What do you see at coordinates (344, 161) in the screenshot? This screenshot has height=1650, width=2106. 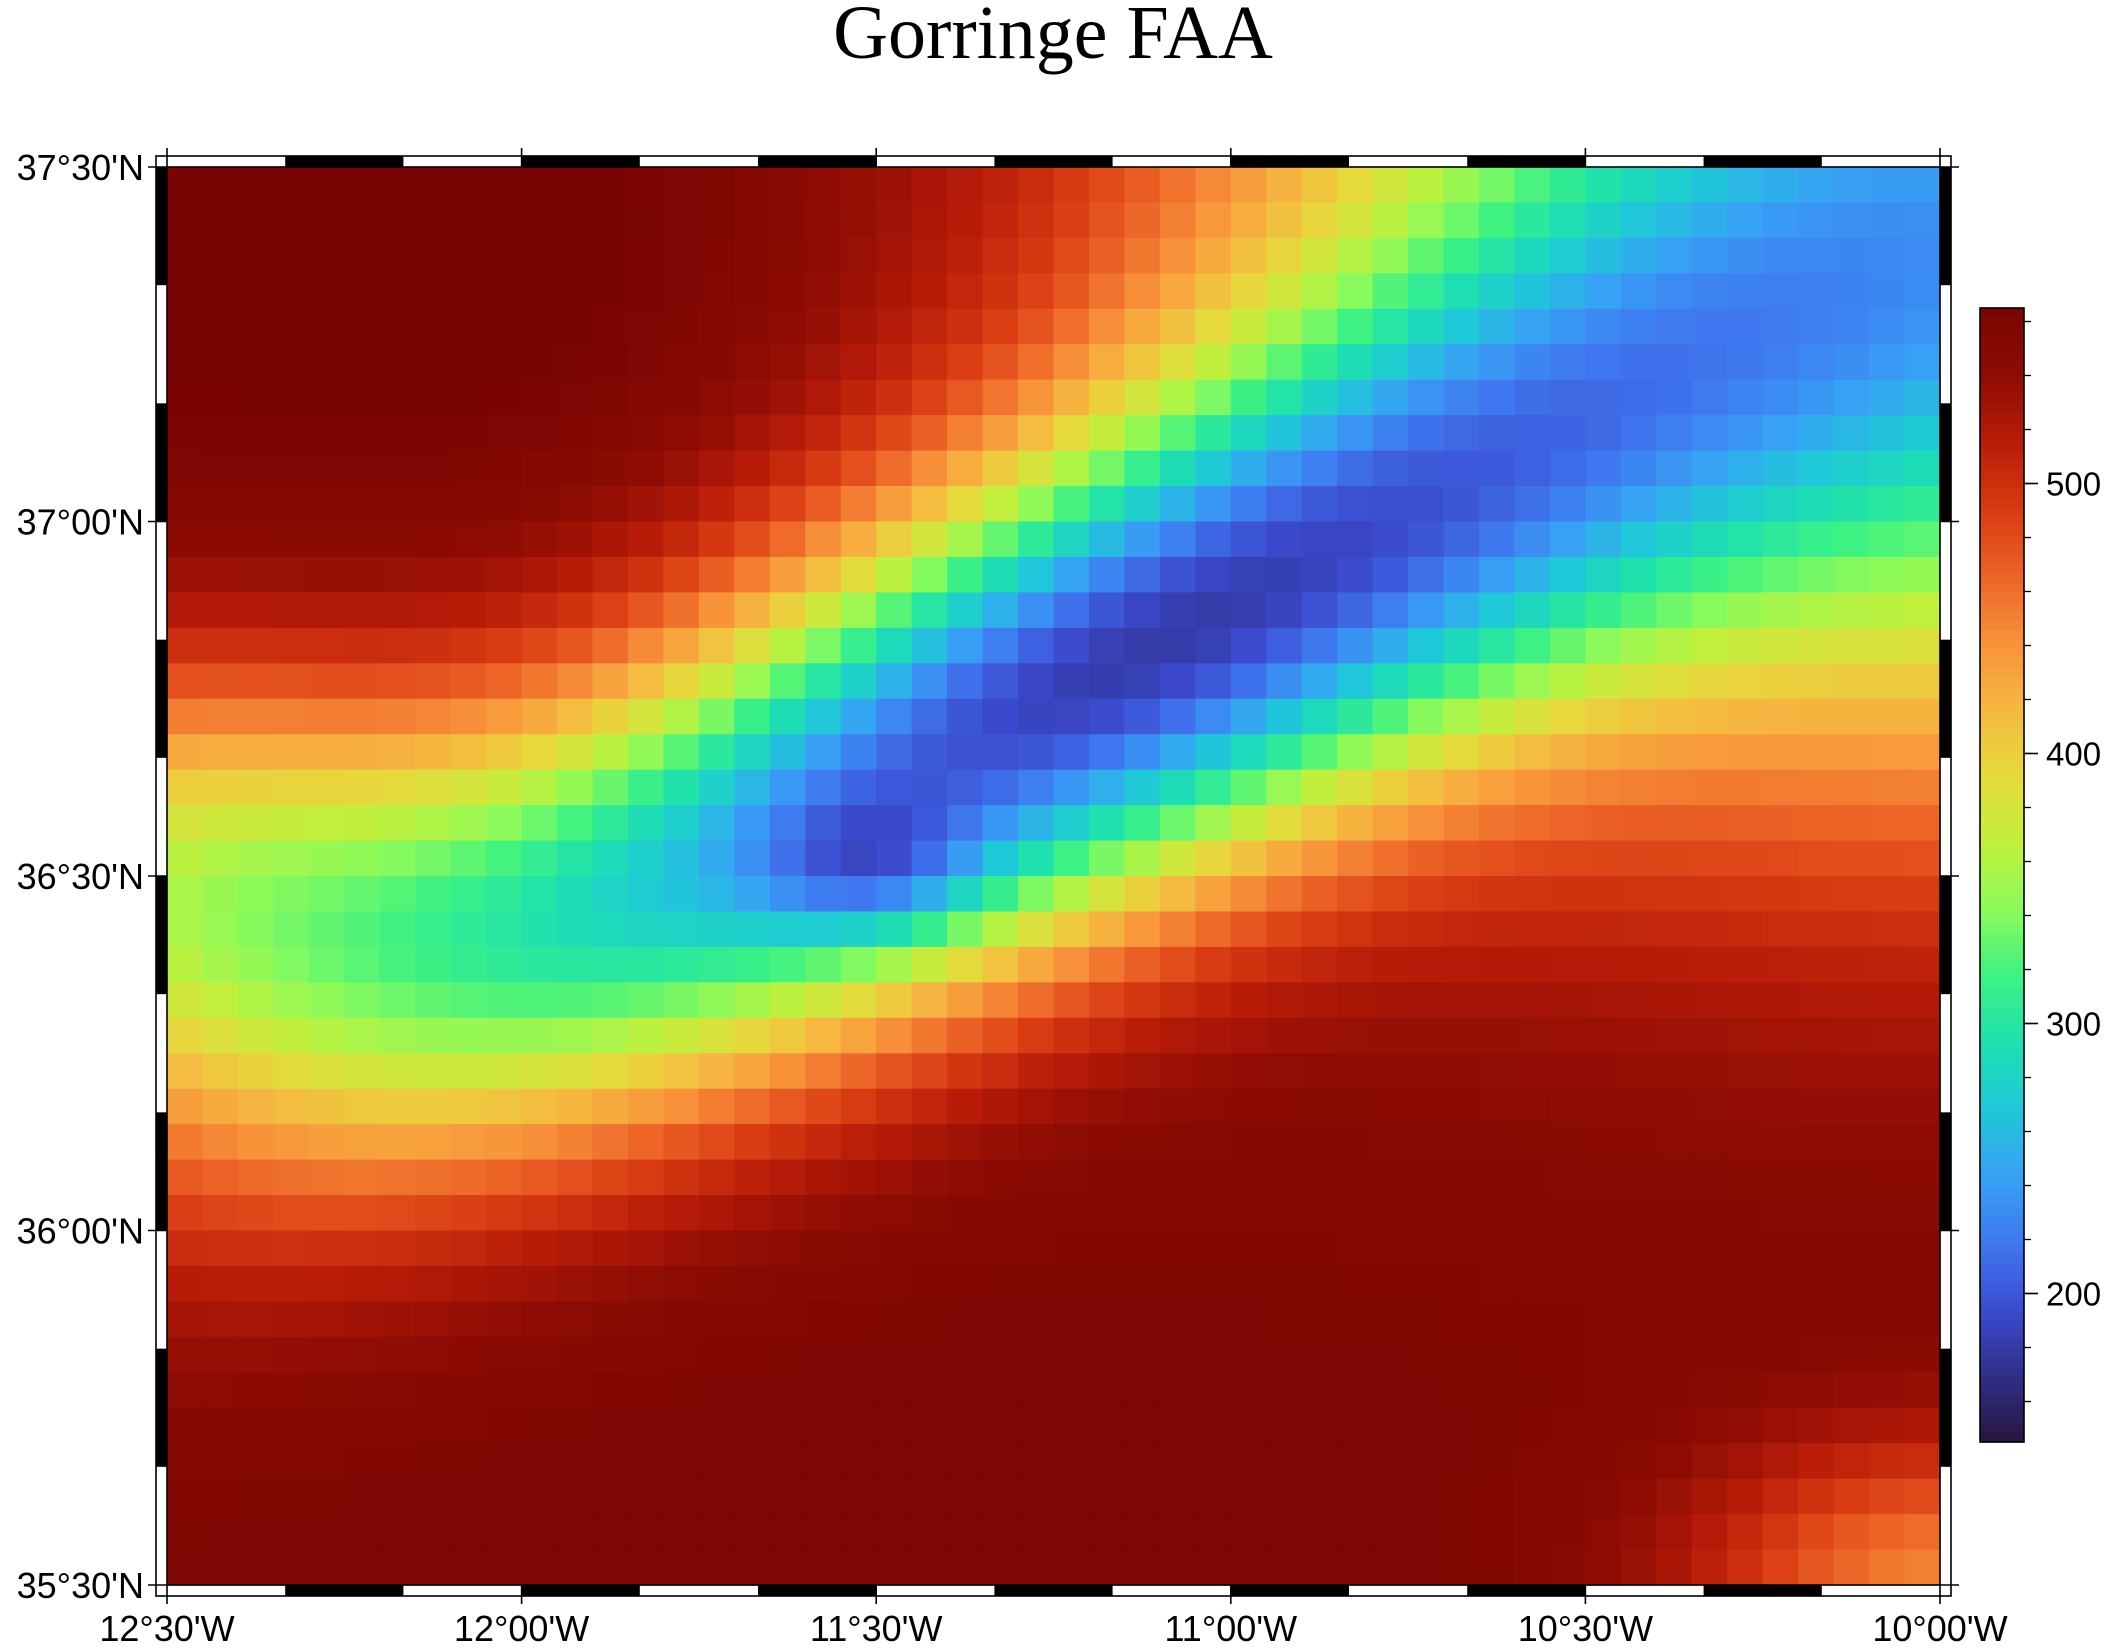 I see `frame-segment-top` at bounding box center [344, 161].